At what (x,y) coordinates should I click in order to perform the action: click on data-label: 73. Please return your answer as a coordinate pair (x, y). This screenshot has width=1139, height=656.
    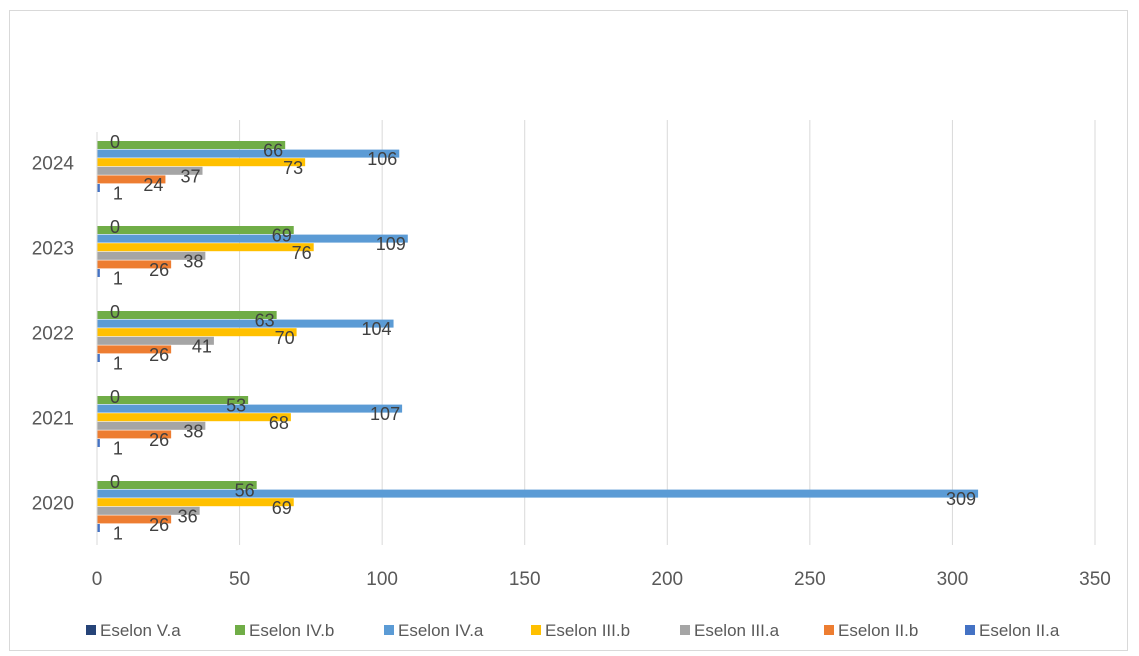
    Looking at the image, I should click on (293, 168).